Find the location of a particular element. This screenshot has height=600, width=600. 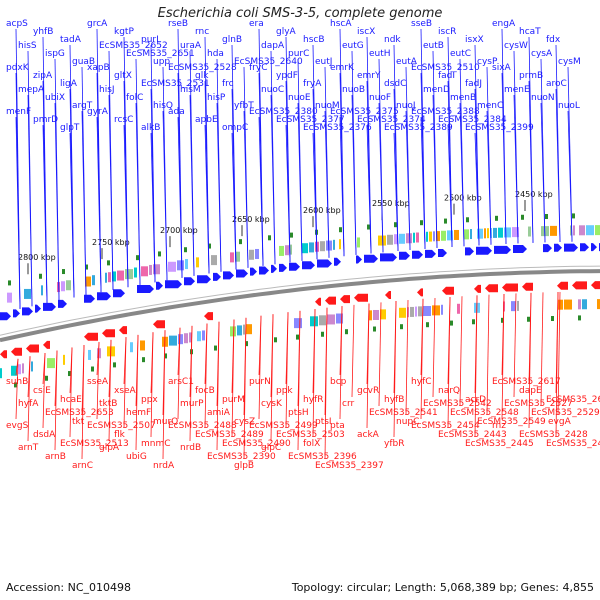

forward-gene-label: kgtP is located at coordinates (124, 157).